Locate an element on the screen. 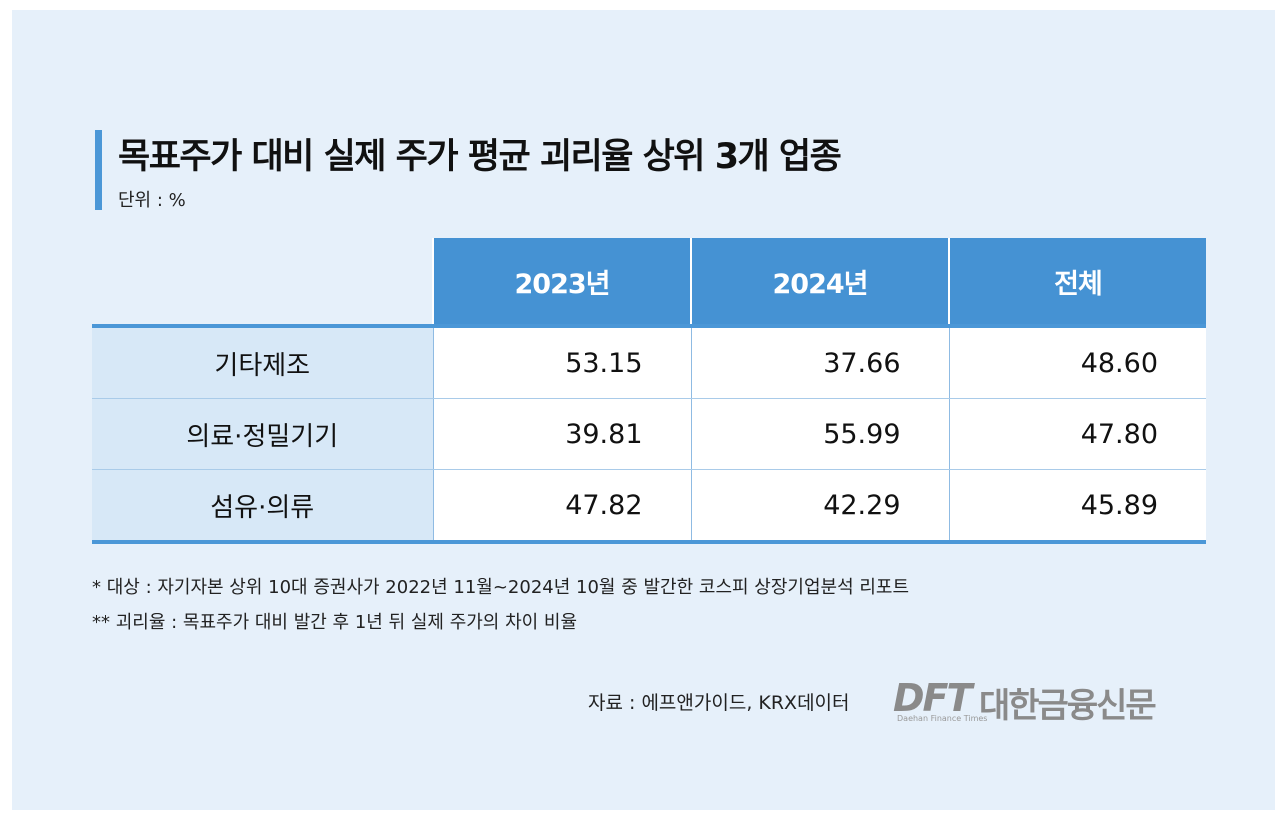 This screenshot has height=820, width=1285. logo-subtitle: Daehan Finance Times is located at coordinates (942, 718).